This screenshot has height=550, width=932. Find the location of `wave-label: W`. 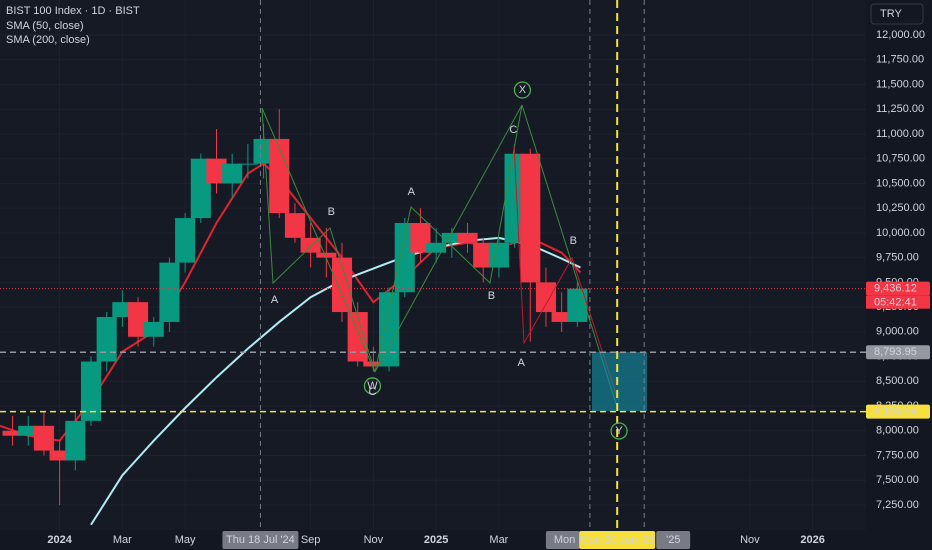

wave-label: W is located at coordinates (372, 386).